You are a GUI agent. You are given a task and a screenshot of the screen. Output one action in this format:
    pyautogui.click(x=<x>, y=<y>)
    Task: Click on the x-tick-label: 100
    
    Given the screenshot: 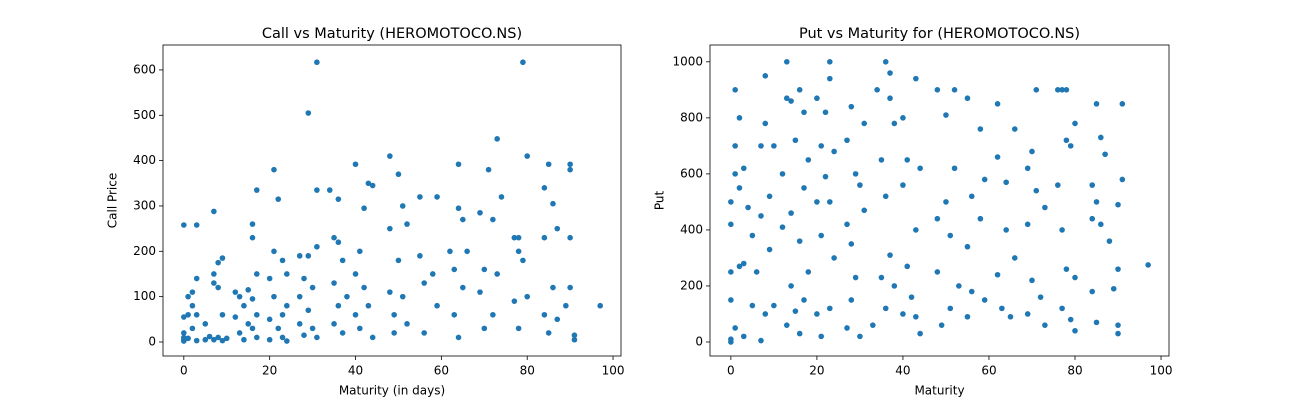 What is the action you would take?
    pyautogui.click(x=613, y=371)
    